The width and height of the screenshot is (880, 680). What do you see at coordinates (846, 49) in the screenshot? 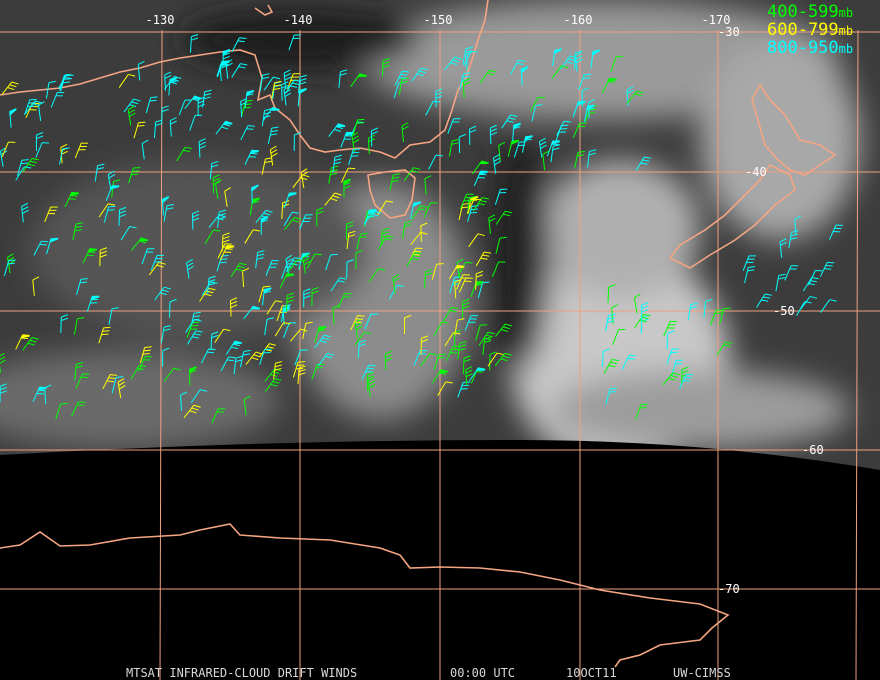
I see `legend-unit: mb` at bounding box center [846, 49].